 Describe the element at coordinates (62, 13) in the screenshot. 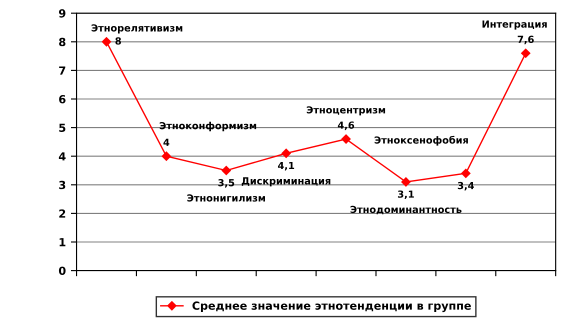

I see `y-tick-label: 9` at that location.